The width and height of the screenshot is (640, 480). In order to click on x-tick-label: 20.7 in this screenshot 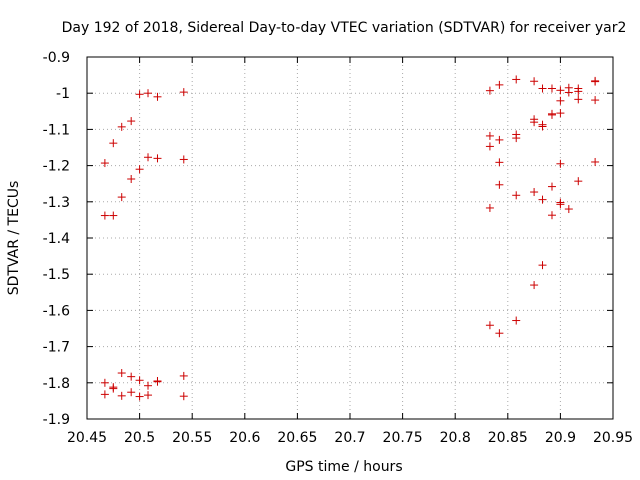, I will do `click(349, 438)`.